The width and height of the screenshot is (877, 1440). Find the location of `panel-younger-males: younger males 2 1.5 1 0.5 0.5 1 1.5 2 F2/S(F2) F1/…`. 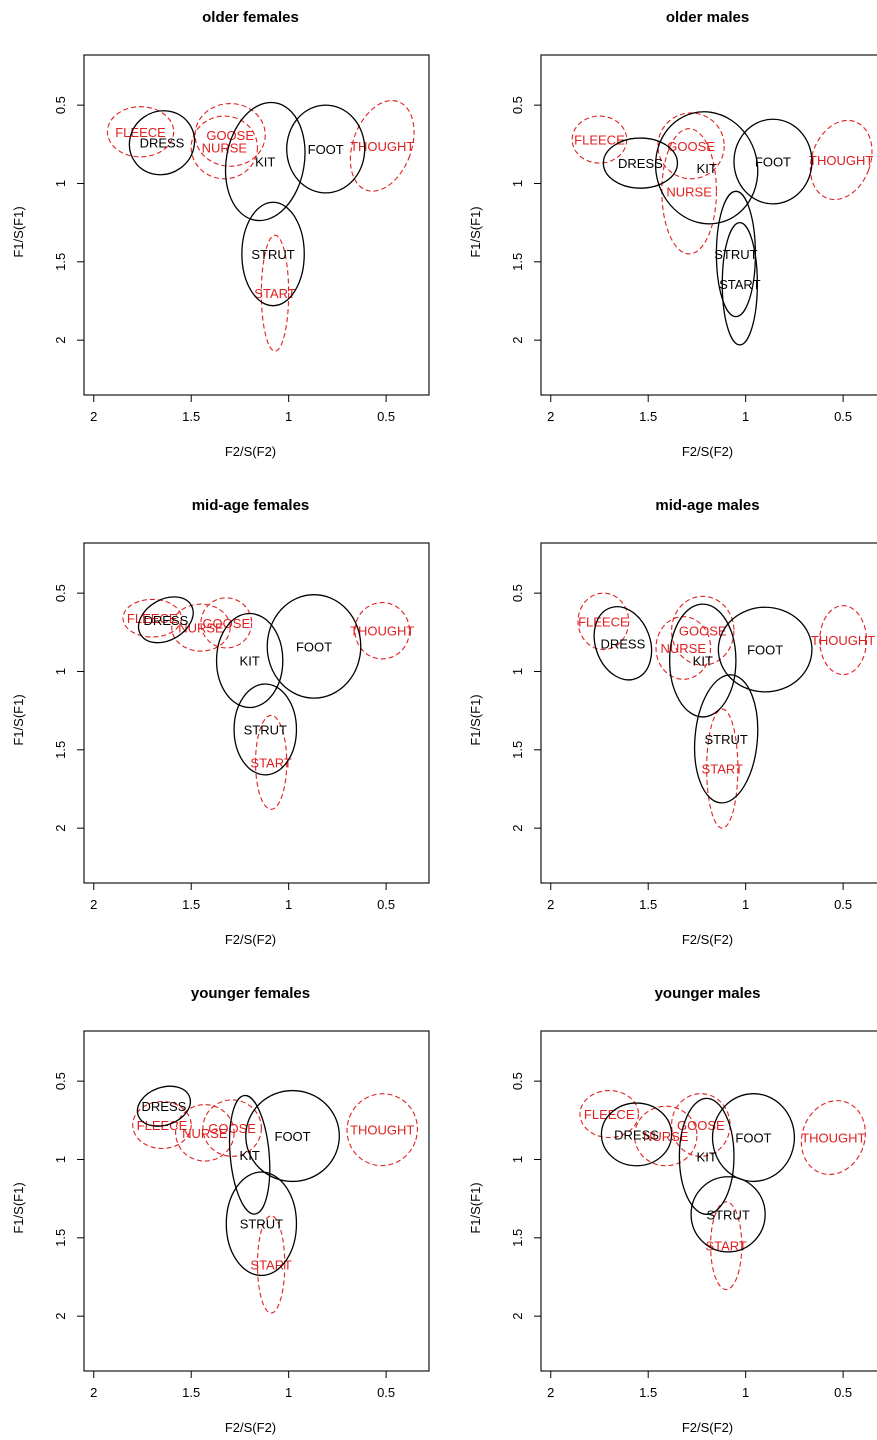

panel-younger-males: younger males 2 1.5 1 0.5 0.5 1 1.5 2 F2/S(F2) F1/… is located at coordinates (672, 1210).